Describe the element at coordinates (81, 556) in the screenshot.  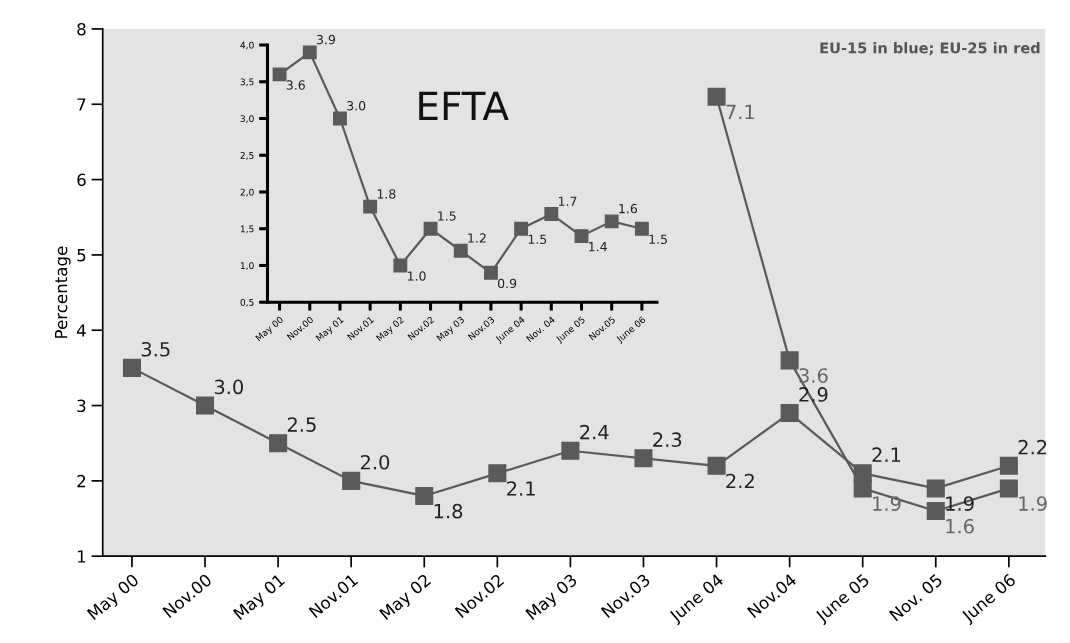
I see `y-tick-label: 1` at that location.